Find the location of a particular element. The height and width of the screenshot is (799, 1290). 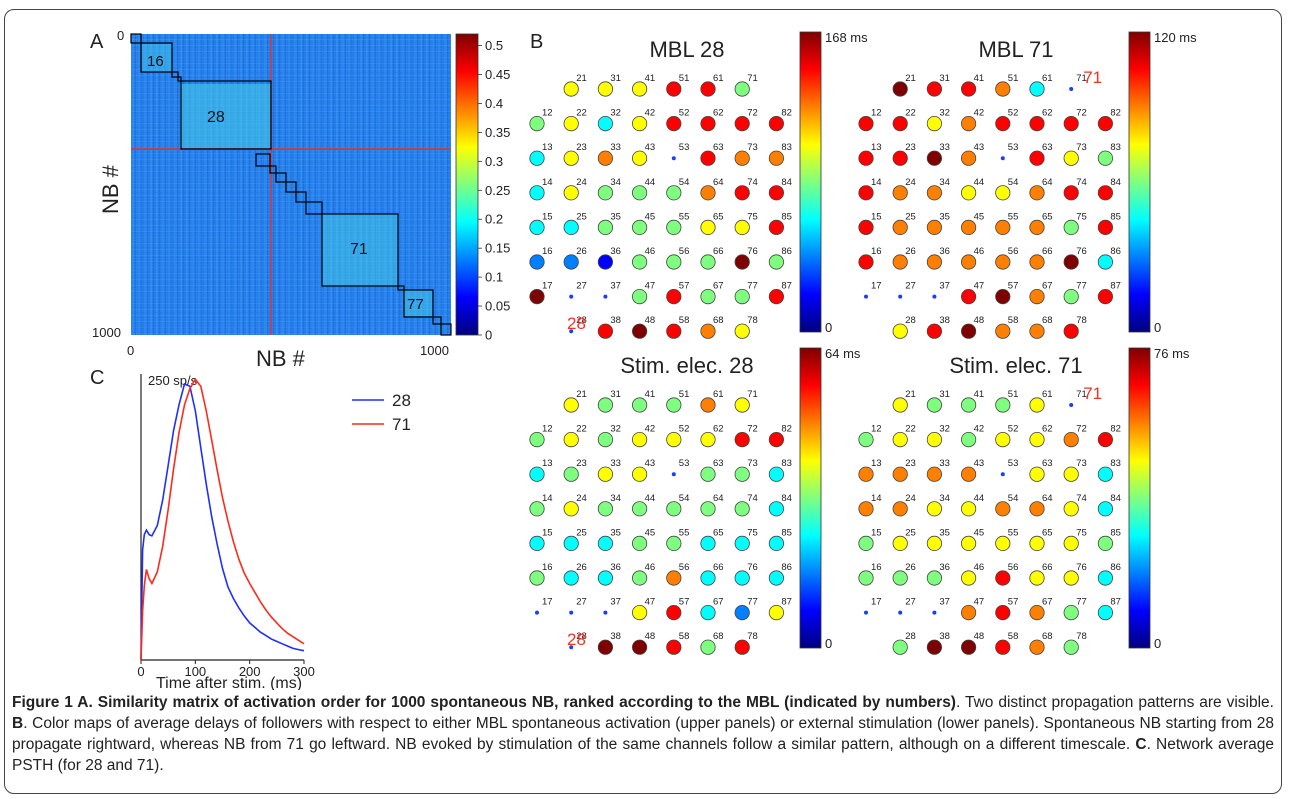

electrode-label: 45 is located at coordinates (650, 532).